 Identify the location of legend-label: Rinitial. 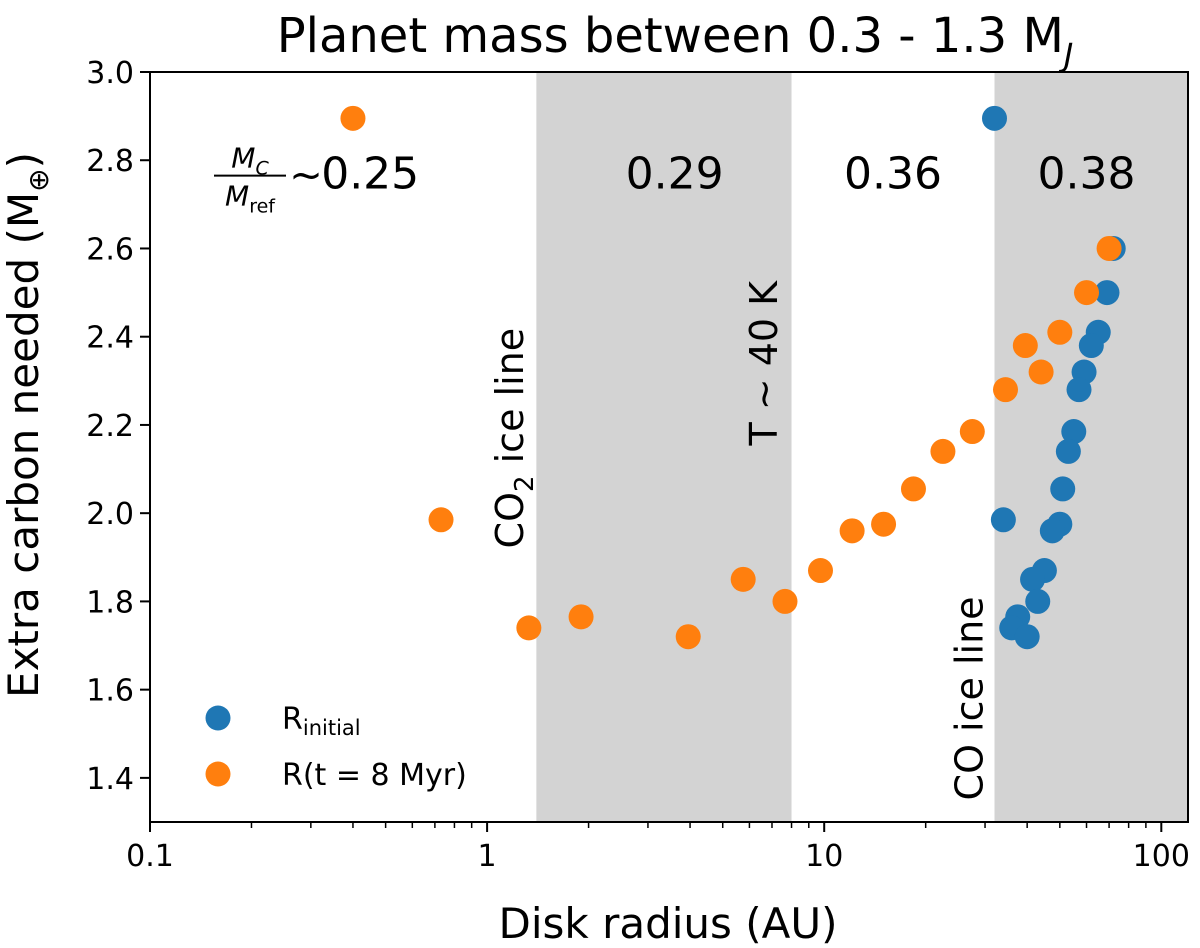
(321, 721).